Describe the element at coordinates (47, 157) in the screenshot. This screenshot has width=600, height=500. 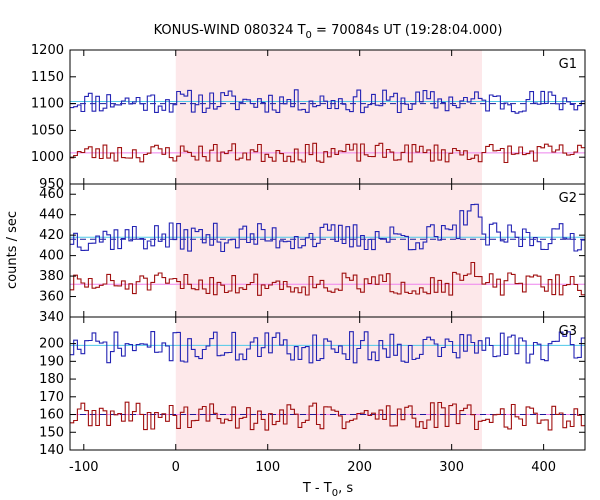
I see `y-tick-label: 1000` at that location.